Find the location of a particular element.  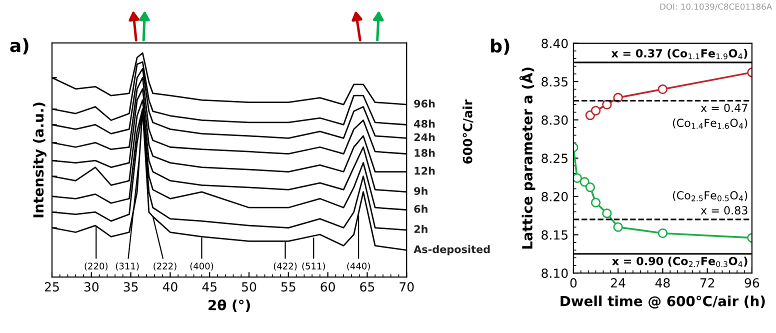

x-tick-label: 0 is located at coordinates (573, 283).